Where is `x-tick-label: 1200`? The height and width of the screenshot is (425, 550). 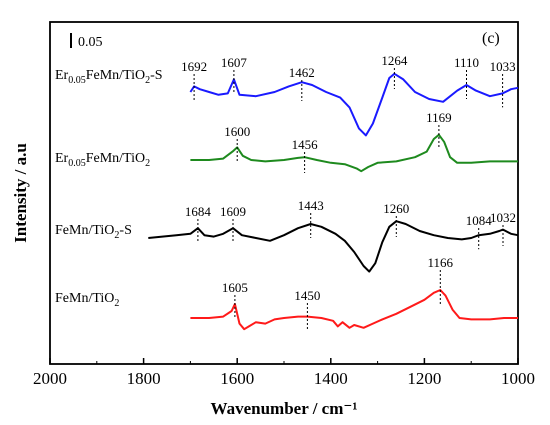 x-tick-label: 1200 is located at coordinates (424, 378).